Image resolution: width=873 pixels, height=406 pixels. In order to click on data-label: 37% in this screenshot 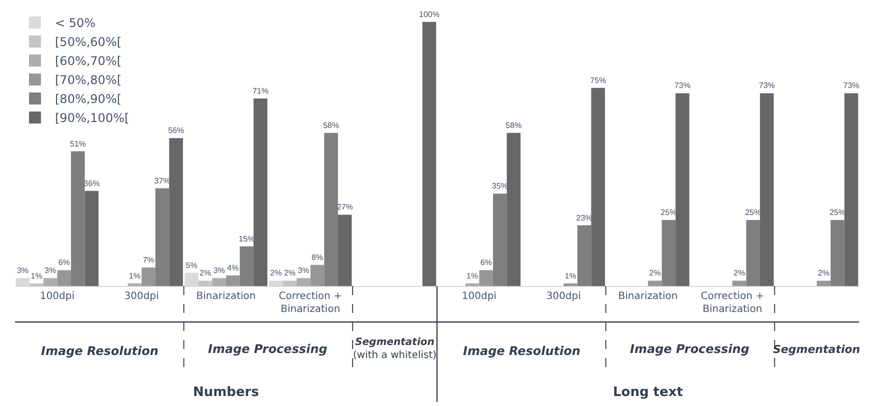, I will do `click(162, 181)`.